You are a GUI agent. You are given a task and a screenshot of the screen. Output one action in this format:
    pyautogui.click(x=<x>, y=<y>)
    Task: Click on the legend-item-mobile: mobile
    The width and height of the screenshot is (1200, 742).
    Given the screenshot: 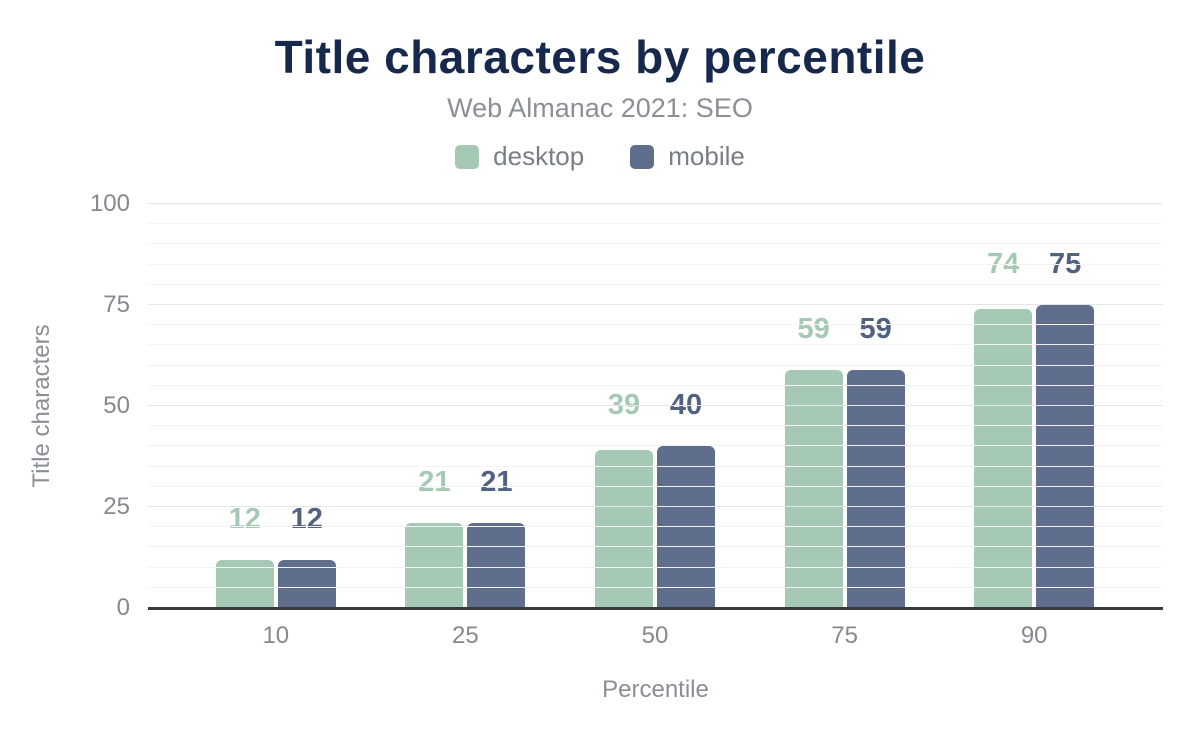 What is the action you would take?
    pyautogui.click(x=687, y=156)
    